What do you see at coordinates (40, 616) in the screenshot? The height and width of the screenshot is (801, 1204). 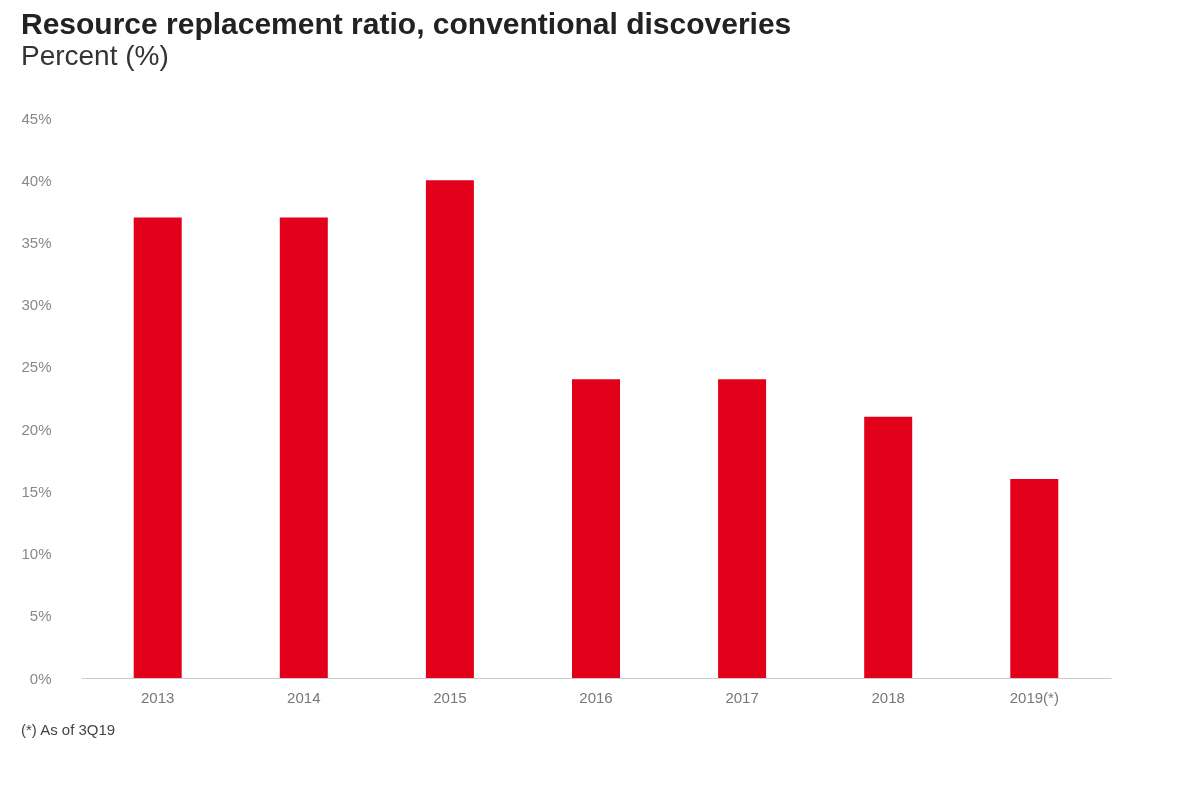 I see `y-tick-label: 5%` at bounding box center [40, 616].